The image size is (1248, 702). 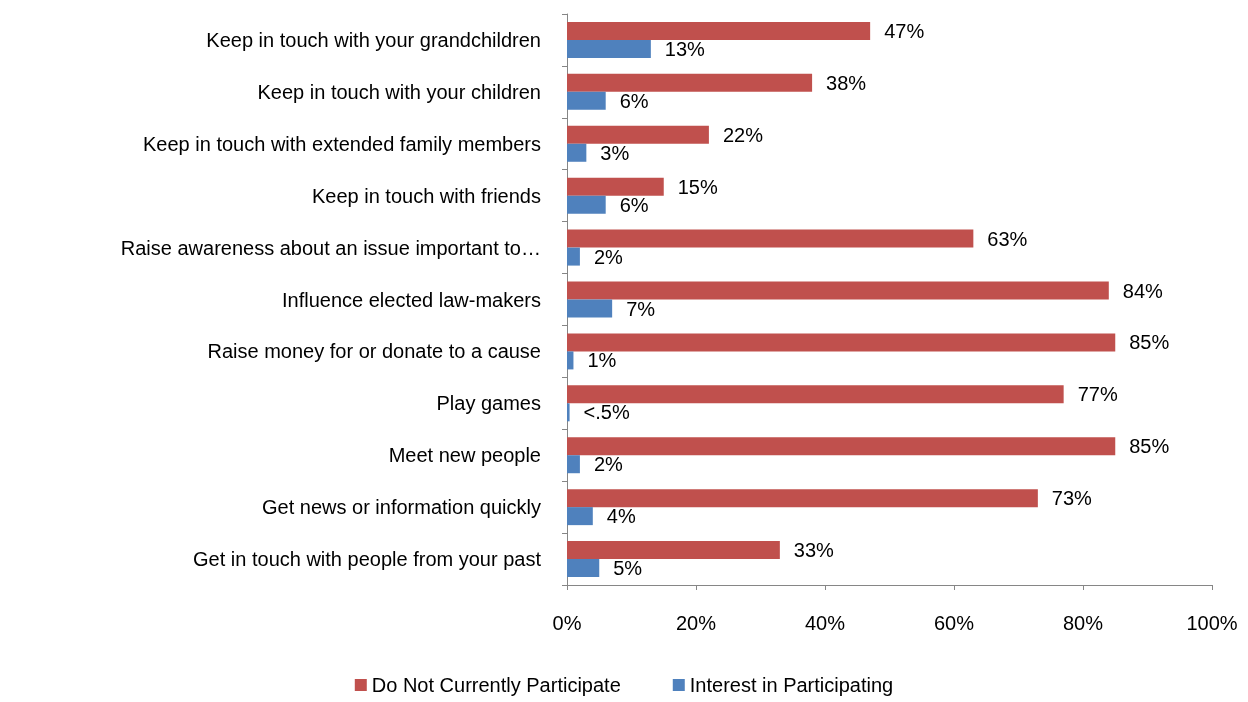 I want to click on data-label: 77%, so click(x=1097, y=394).